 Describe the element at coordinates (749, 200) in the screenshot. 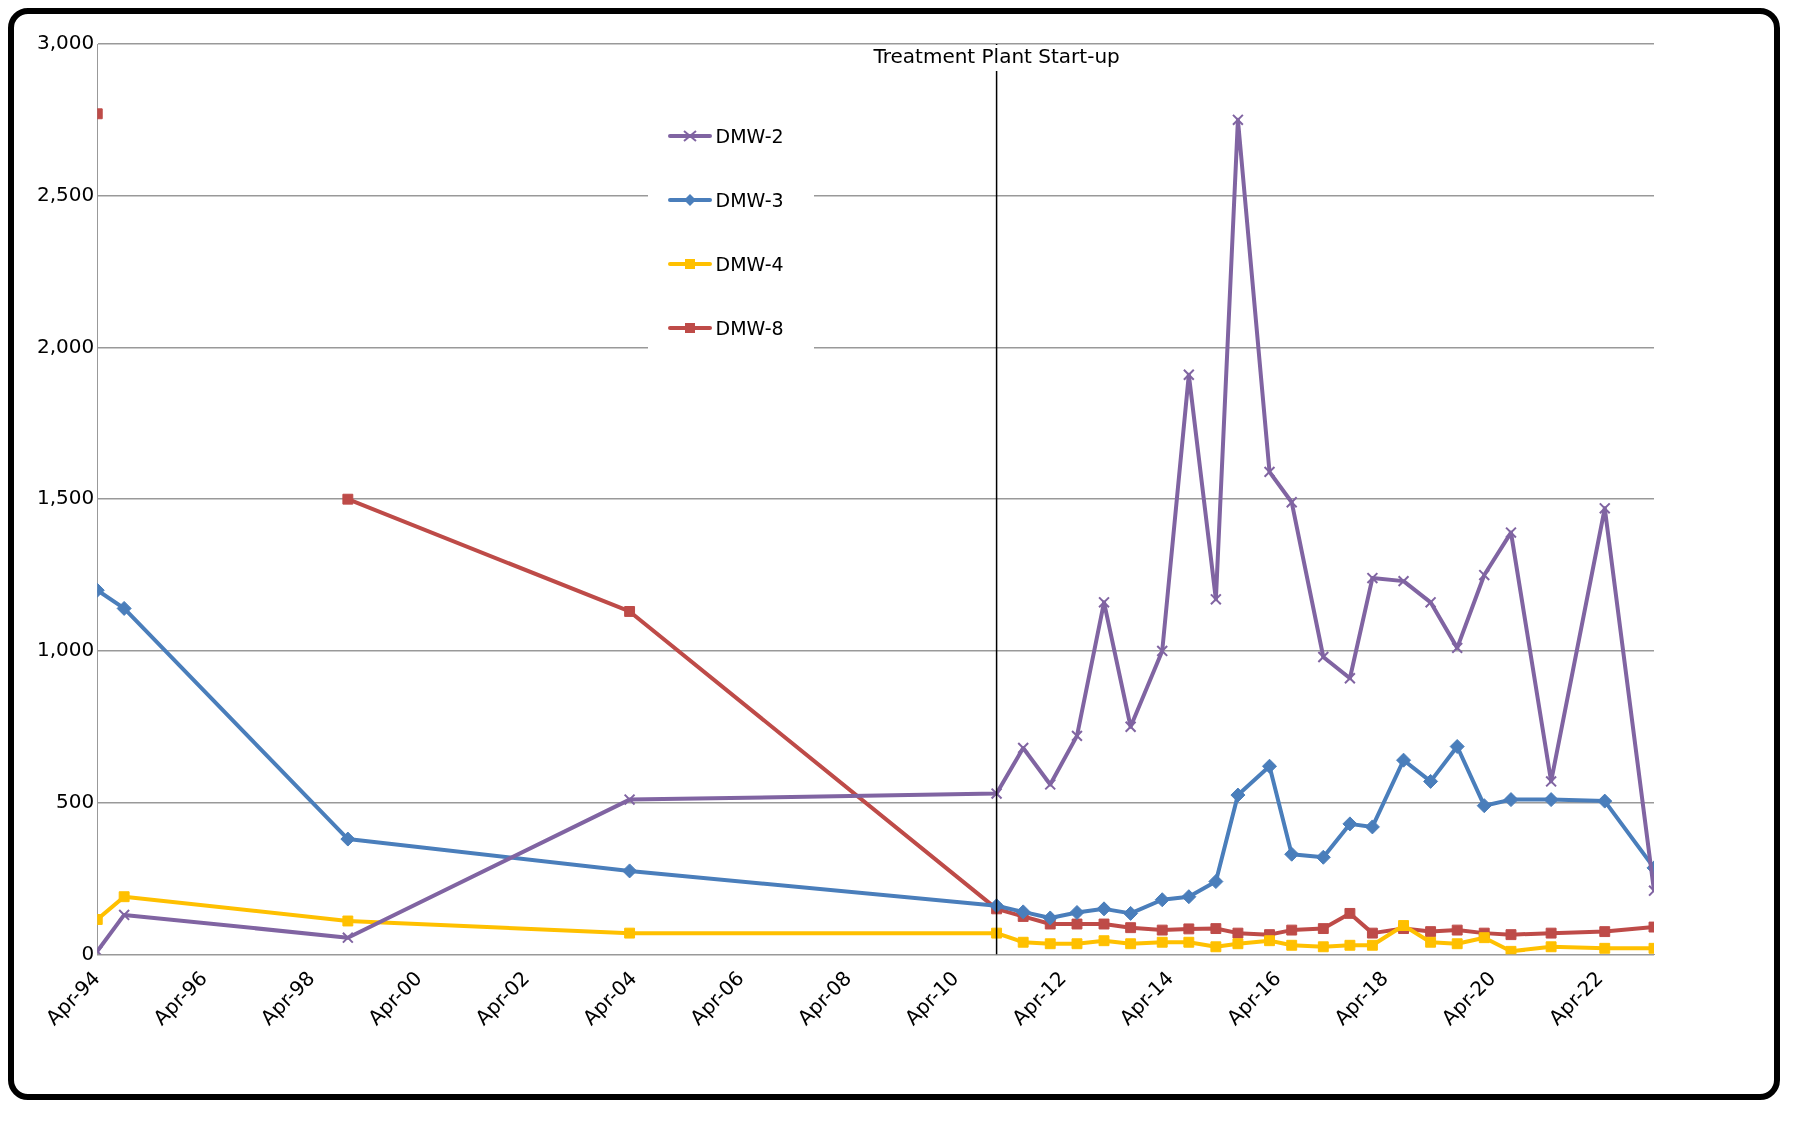

I see `legend-label: DMW-3` at that location.